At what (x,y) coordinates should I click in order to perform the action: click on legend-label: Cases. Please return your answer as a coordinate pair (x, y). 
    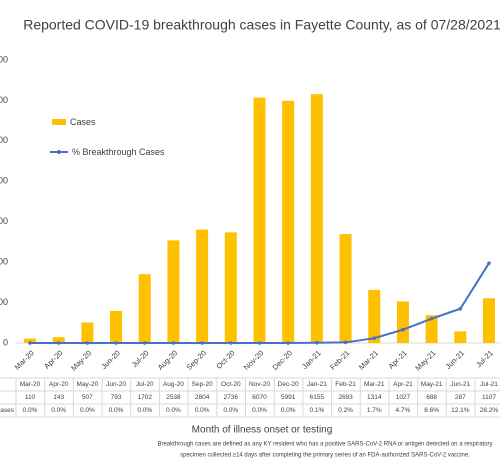
    Looking at the image, I should click on (83, 122).